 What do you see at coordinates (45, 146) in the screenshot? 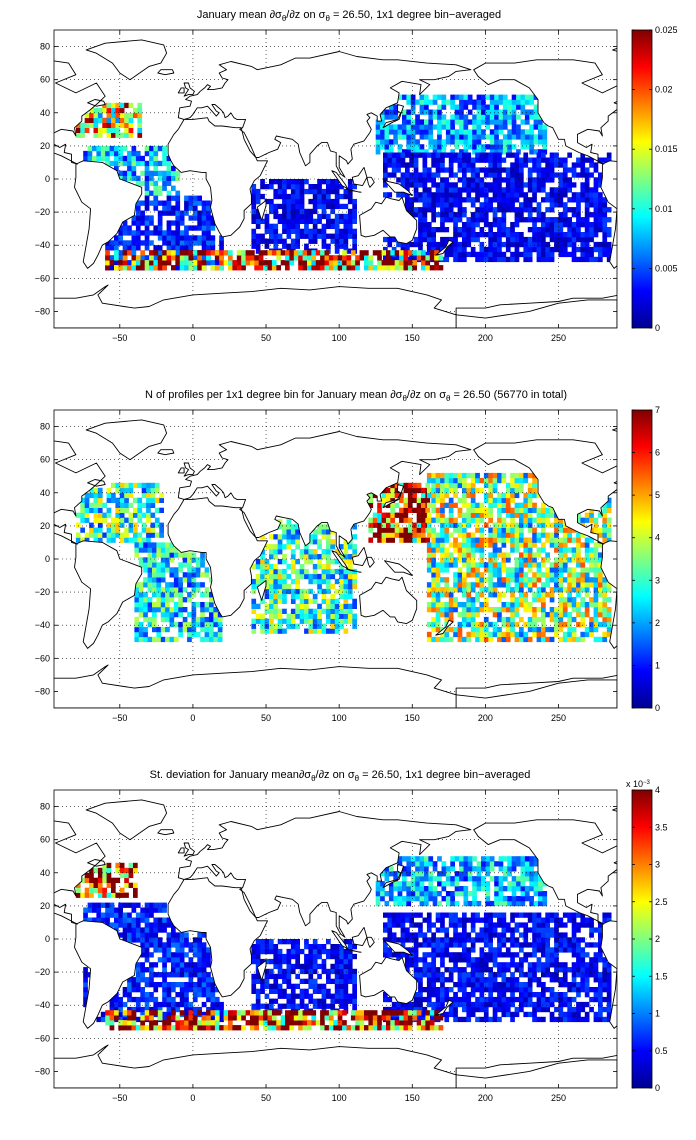
I see `y-tick-label: 20` at bounding box center [45, 146].